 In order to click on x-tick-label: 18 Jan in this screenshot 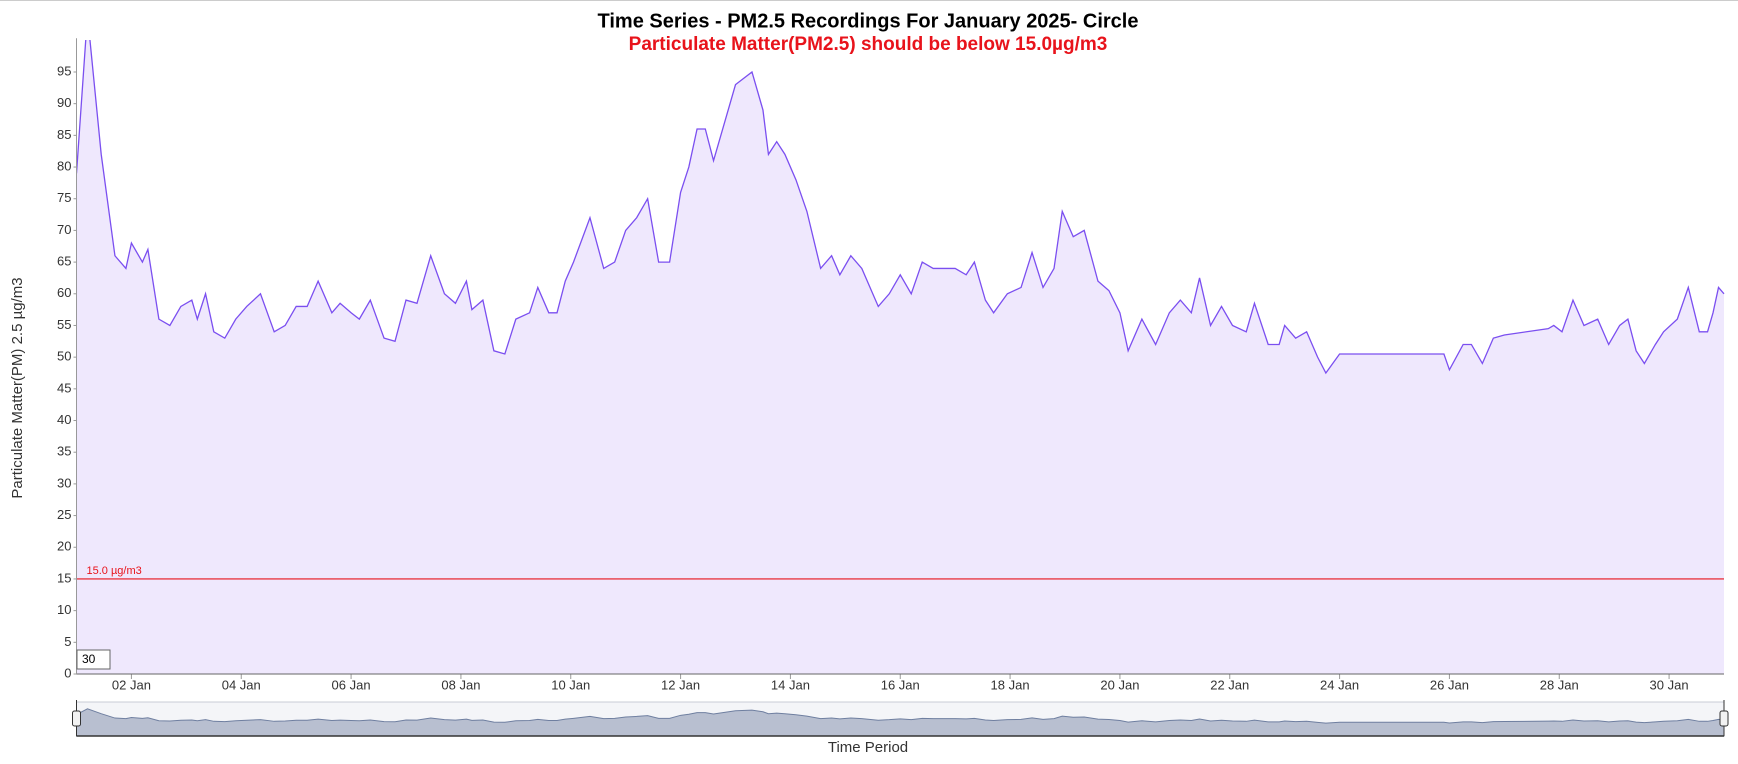, I will do `click(1010, 684)`.